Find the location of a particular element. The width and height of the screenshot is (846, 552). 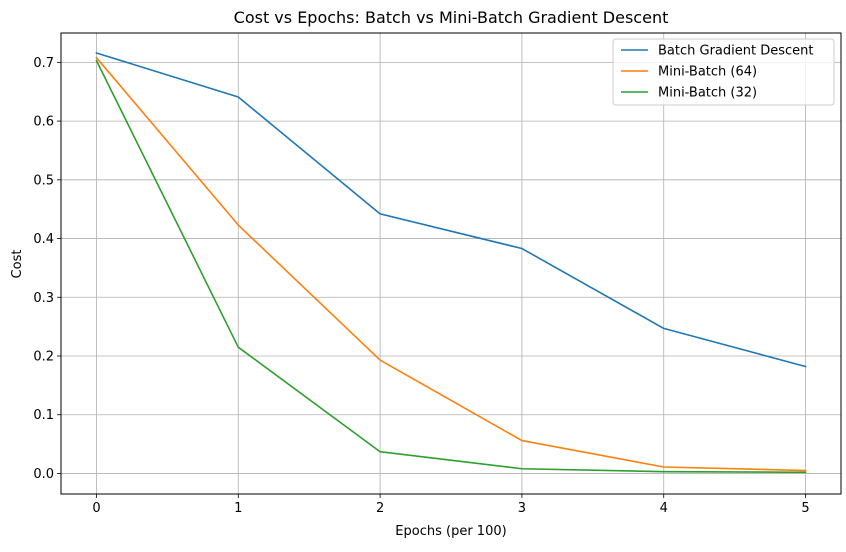

x-tick-label: 3 is located at coordinates (522, 508).